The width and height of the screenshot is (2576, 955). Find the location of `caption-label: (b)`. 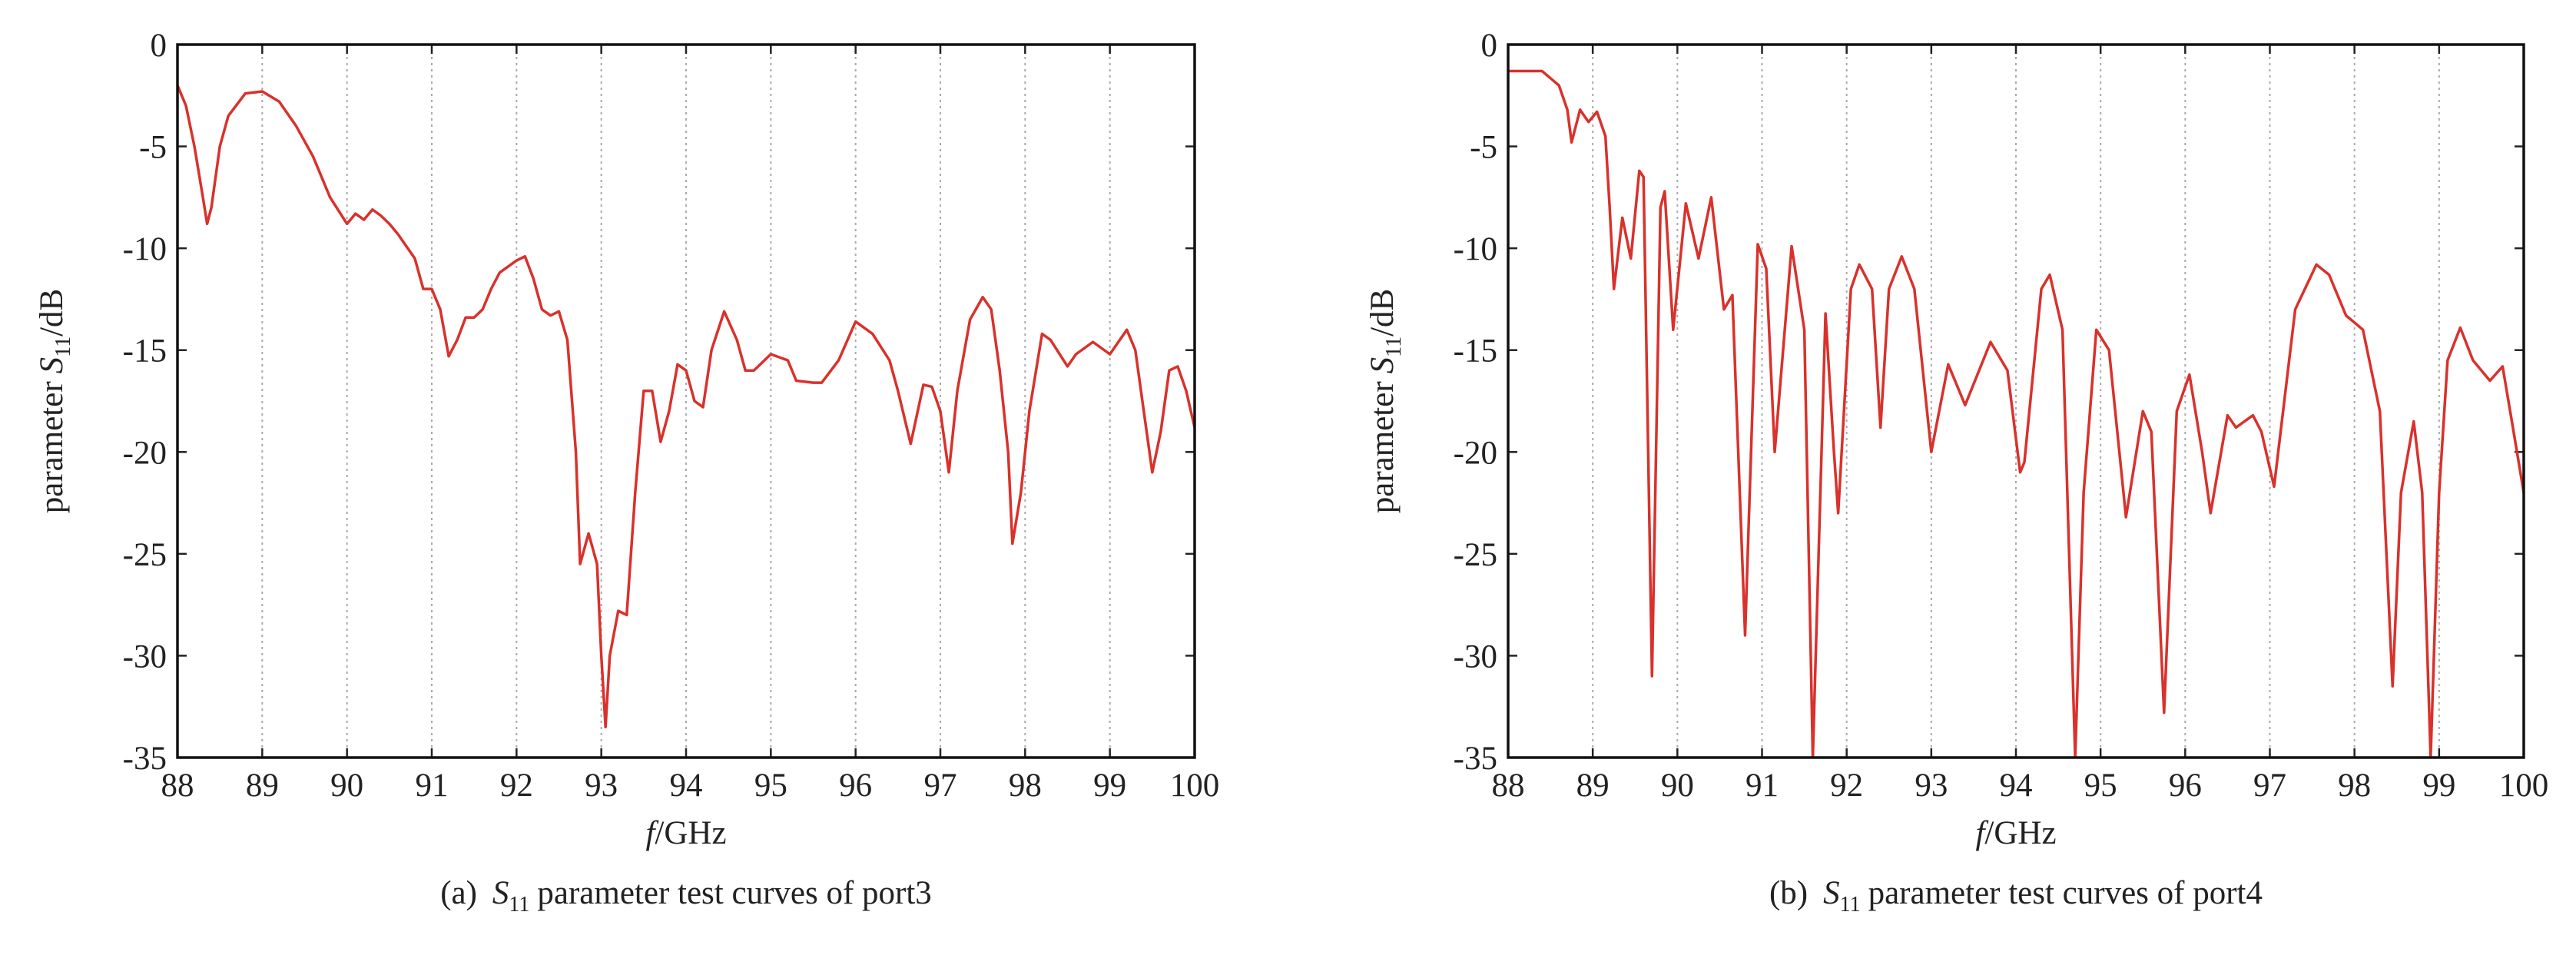

caption-label: (b) is located at coordinates (1788, 893).